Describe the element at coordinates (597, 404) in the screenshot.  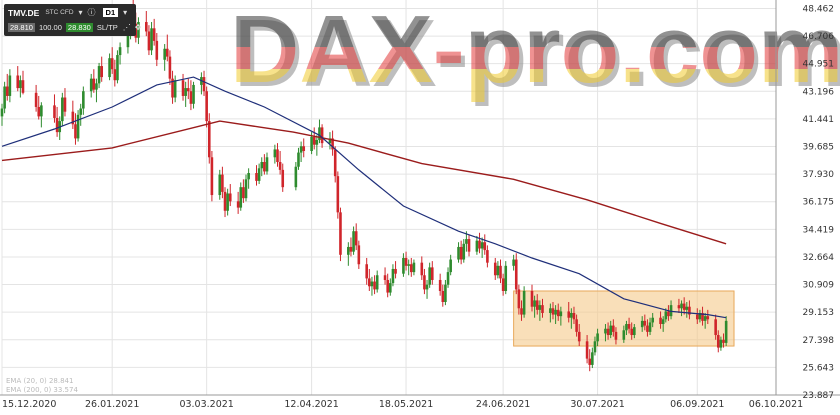
I see `x-tick-label: 30.07.2021` at that location.